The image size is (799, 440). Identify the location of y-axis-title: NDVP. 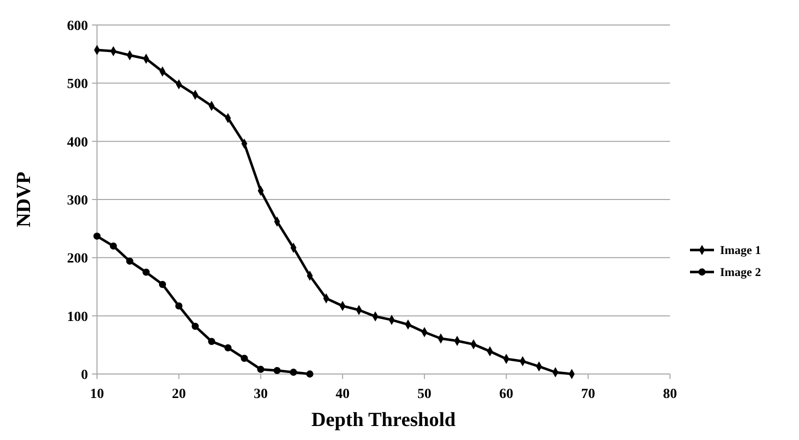
(24, 200).